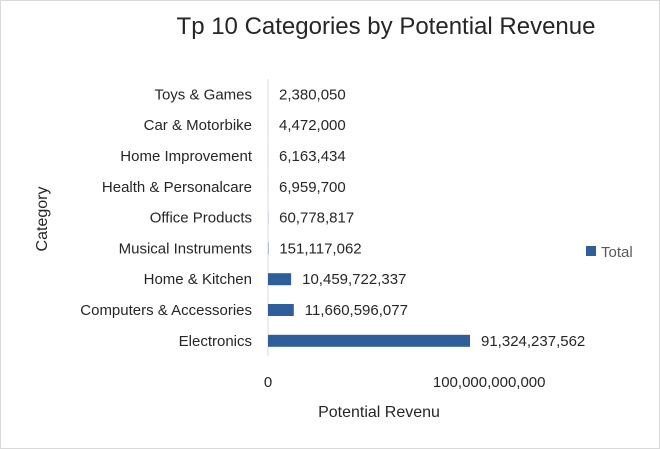  I want to click on category-label: Car & Motorbike, so click(198, 125).